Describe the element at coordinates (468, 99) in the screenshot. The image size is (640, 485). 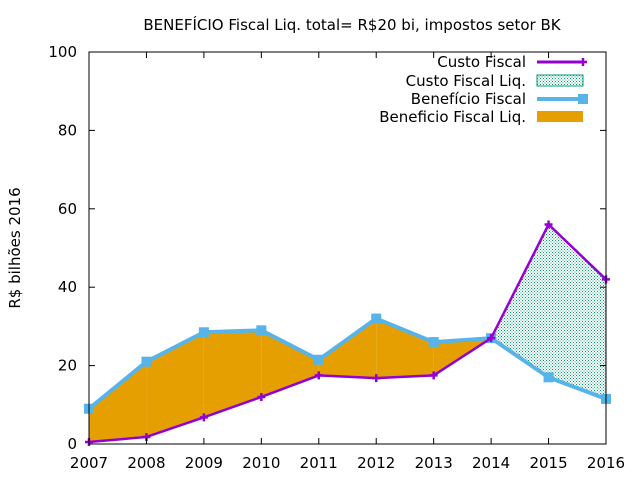
I see `legend-label: Benefício Fiscal` at that location.